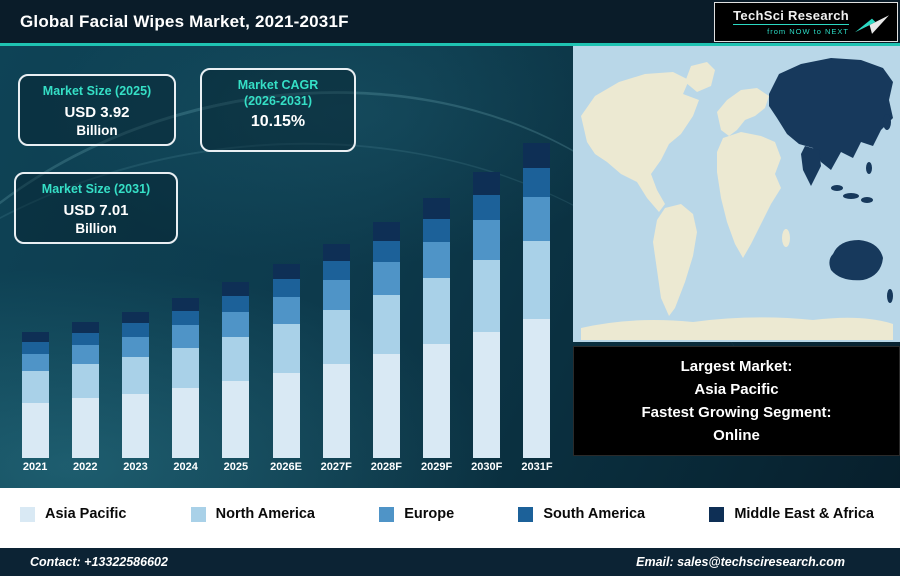 The height and width of the screenshot is (576, 900). Describe the element at coordinates (581, 514) in the screenshot. I see `legend-item: South America` at that location.